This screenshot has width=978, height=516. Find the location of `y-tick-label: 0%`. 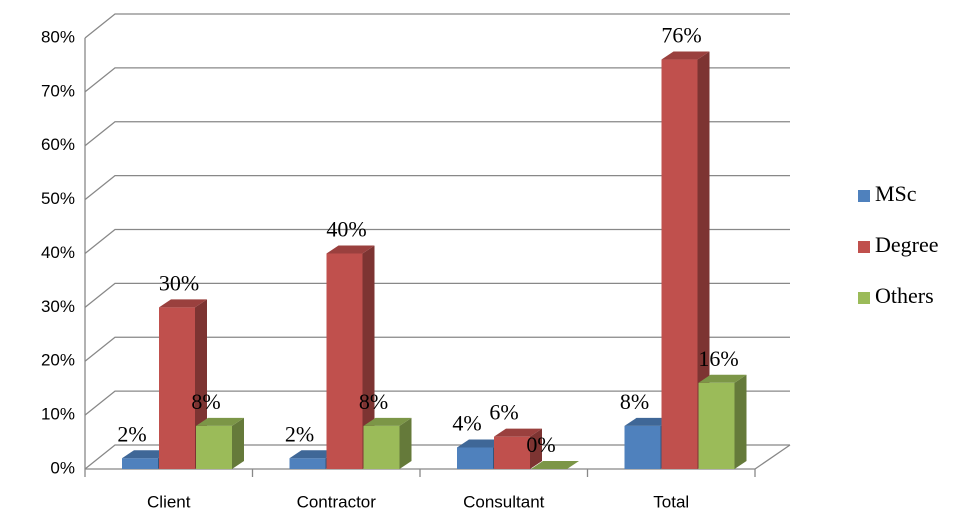

y-tick-label: 0% is located at coordinates (62, 467).